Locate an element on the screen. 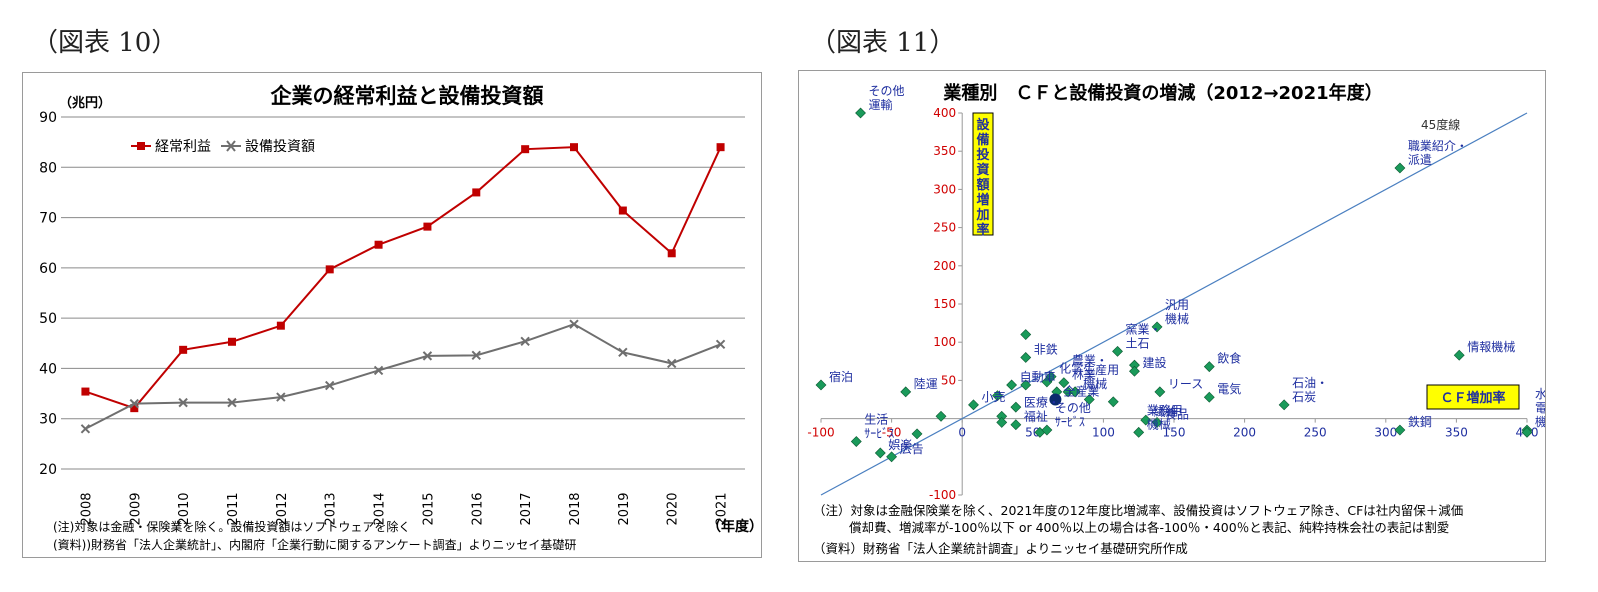  x-tick-label: 2018 is located at coordinates (575, 508).